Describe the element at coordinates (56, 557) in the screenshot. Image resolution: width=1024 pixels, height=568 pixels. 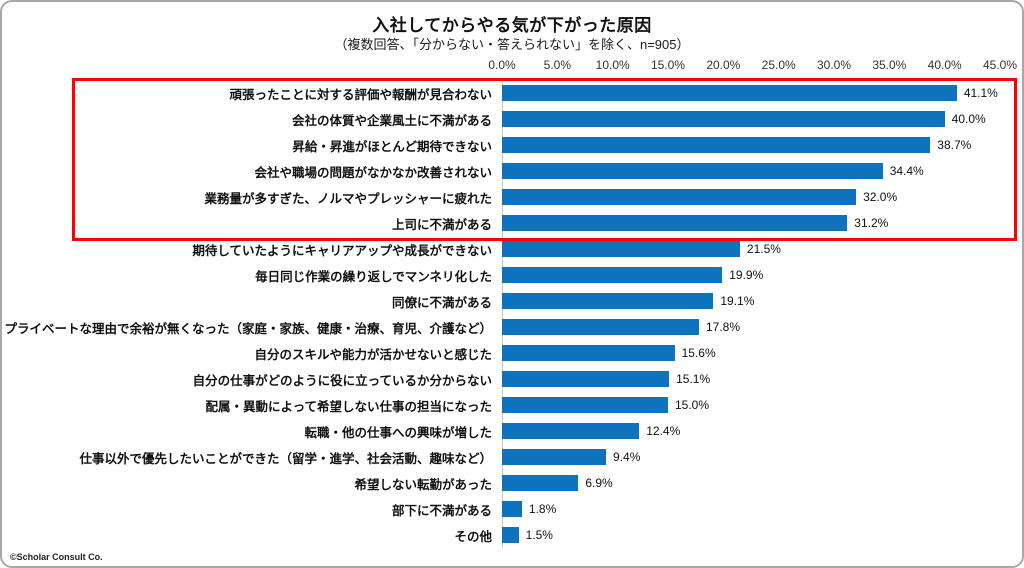
I see `copyright-text: ©Scholar Consult Co.` at that location.